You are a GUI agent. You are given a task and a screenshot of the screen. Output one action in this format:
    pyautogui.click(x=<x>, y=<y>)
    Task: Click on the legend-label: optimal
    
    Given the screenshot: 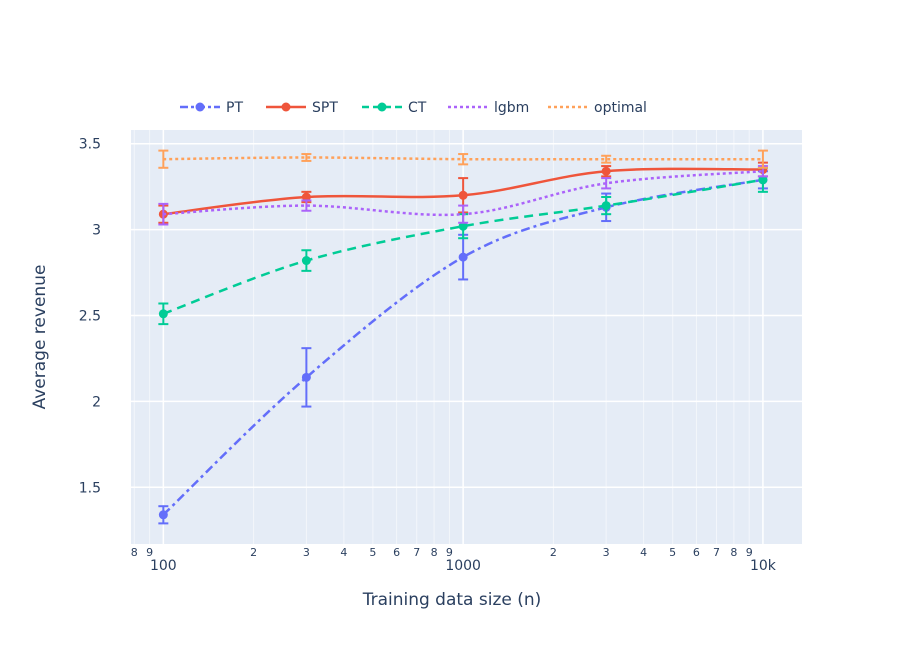 What is the action you would take?
    pyautogui.click(x=620, y=108)
    